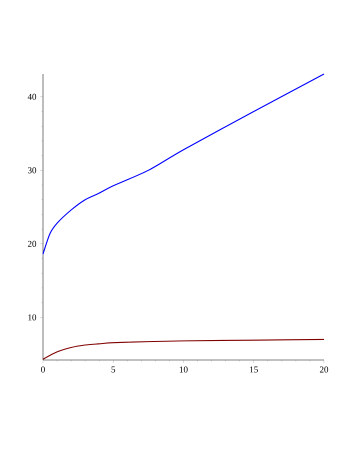 This screenshot has height=462, width=357. What do you see at coordinates (32, 317) in the screenshot?
I see `y-tick-label: 10` at bounding box center [32, 317].